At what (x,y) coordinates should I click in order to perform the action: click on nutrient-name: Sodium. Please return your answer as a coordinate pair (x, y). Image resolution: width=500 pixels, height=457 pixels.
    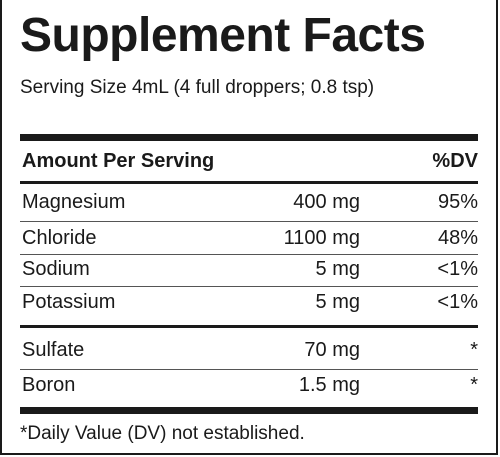
    Looking at the image, I should click on (56, 269).